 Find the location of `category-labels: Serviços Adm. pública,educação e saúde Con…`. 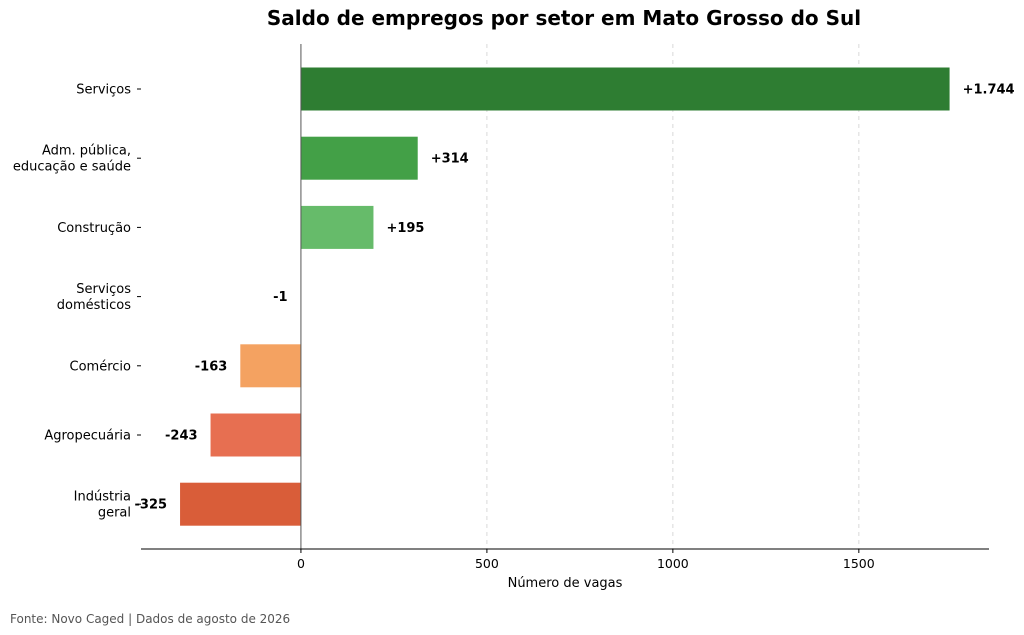

category-labels: Serviços Adm. pública,educação e saúde Con… is located at coordinates (77, 302).